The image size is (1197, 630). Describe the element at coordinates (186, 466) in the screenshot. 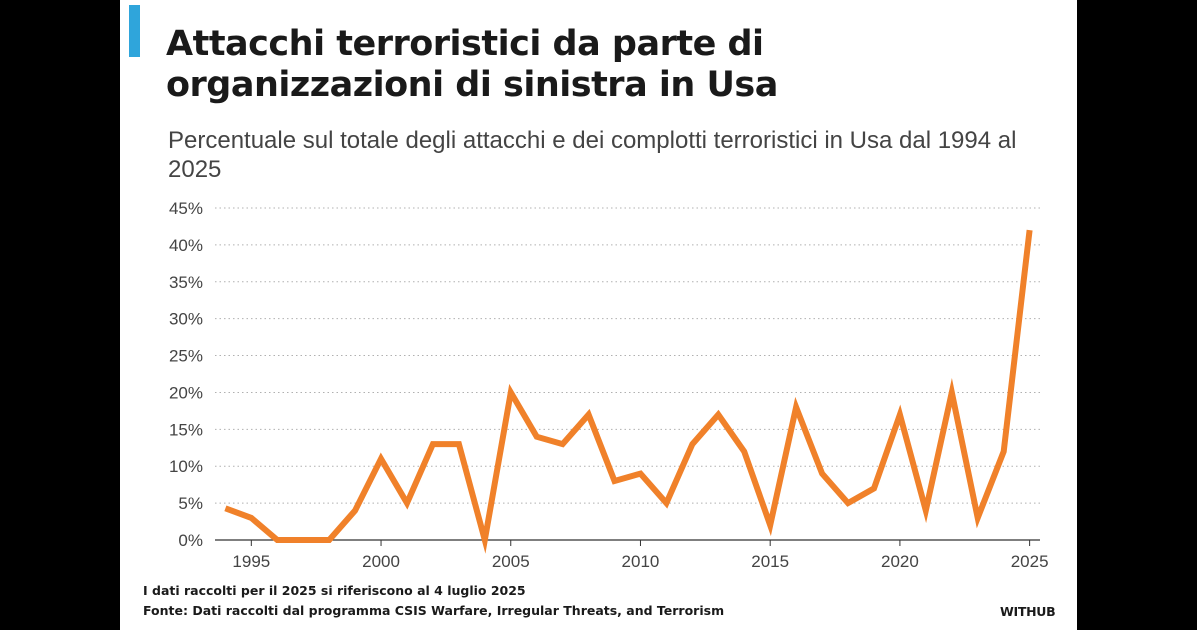

I see `y-tick-label: 10%` at that location.